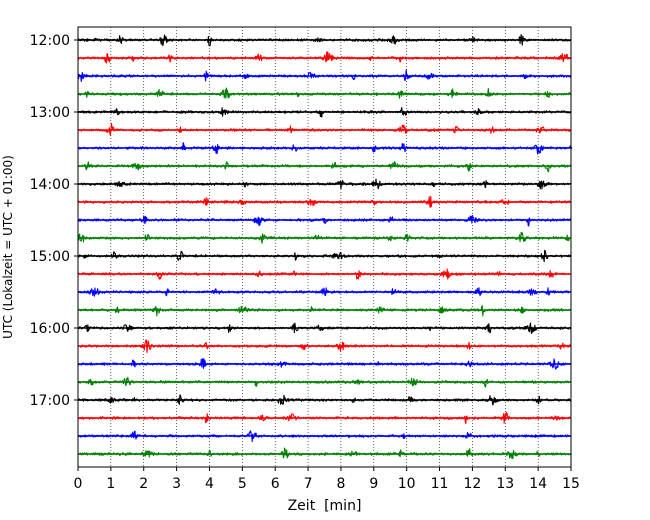 Image resolution: width=650 pixels, height=520 pixels. What do you see at coordinates (50, 185) in the screenshot?
I see `y-tick-label: 14:00` at bounding box center [50, 185].